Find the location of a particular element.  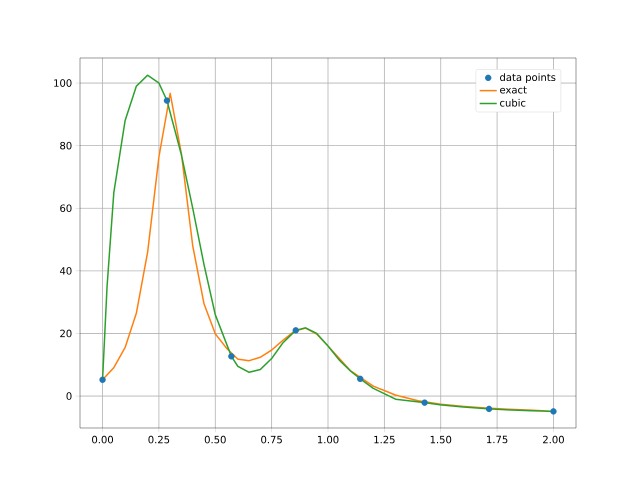

y-tick-label: 100 is located at coordinates (63, 83).